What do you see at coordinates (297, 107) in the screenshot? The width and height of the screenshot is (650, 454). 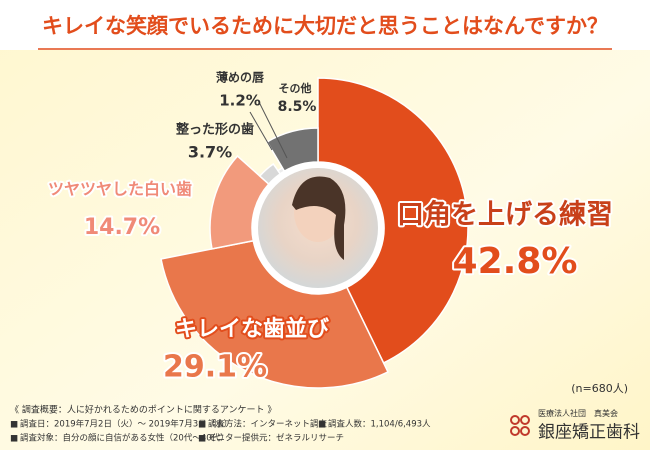 I see `value-label: 8.5%` at bounding box center [297, 107].